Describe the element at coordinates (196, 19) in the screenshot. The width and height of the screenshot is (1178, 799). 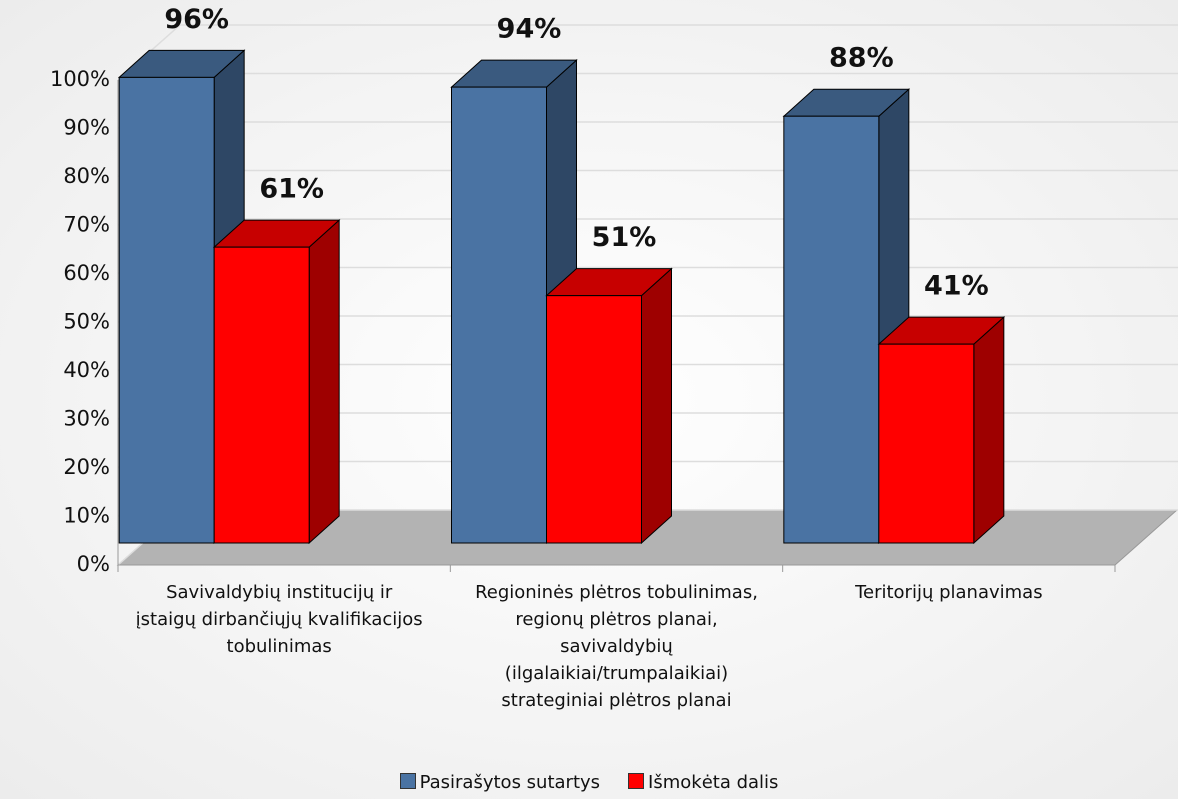
I see `value-label: 96%` at that location.